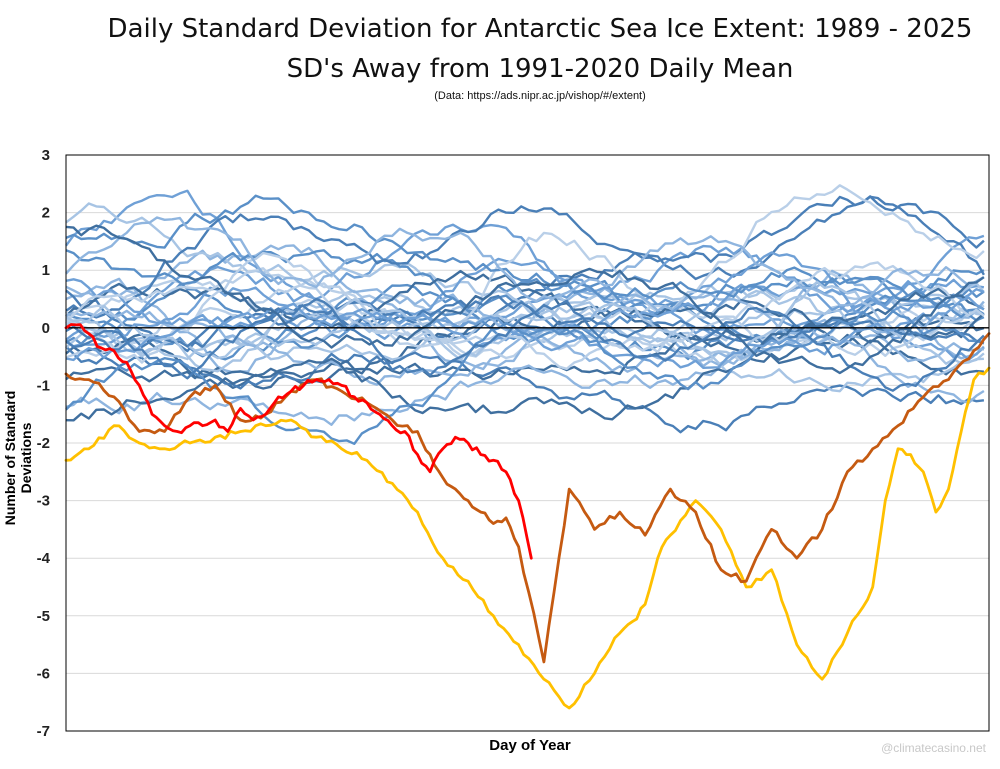 Image resolution: width=1000 pixels, height=769 pixels. I want to click on y-tick-label: 0, so click(46, 328).